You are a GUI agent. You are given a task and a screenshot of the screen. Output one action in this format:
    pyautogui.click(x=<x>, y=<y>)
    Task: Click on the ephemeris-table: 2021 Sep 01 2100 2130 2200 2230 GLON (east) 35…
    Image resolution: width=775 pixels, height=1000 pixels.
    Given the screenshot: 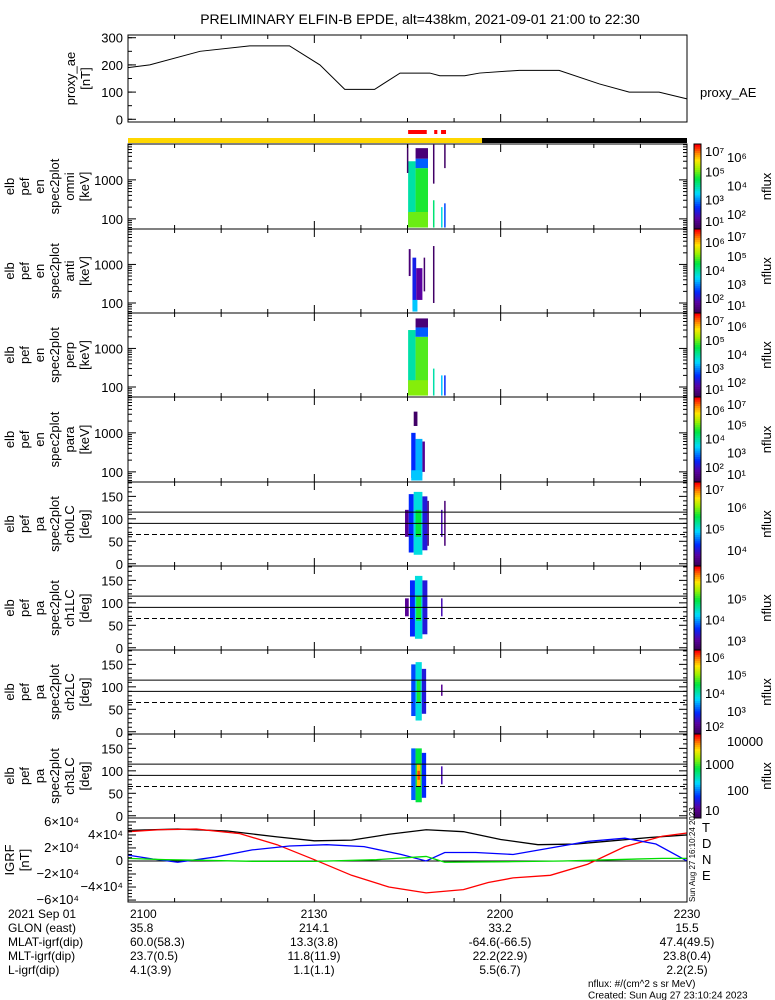 What is the action you would take?
    pyautogui.click(x=361, y=942)
    